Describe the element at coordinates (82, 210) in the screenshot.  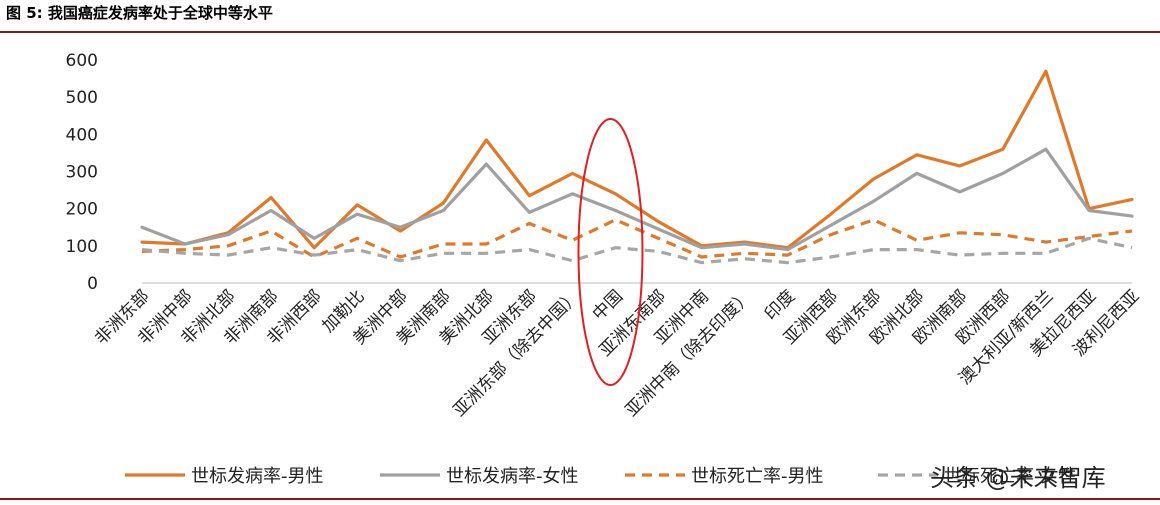
I see `y-tick-label: 200` at that location.